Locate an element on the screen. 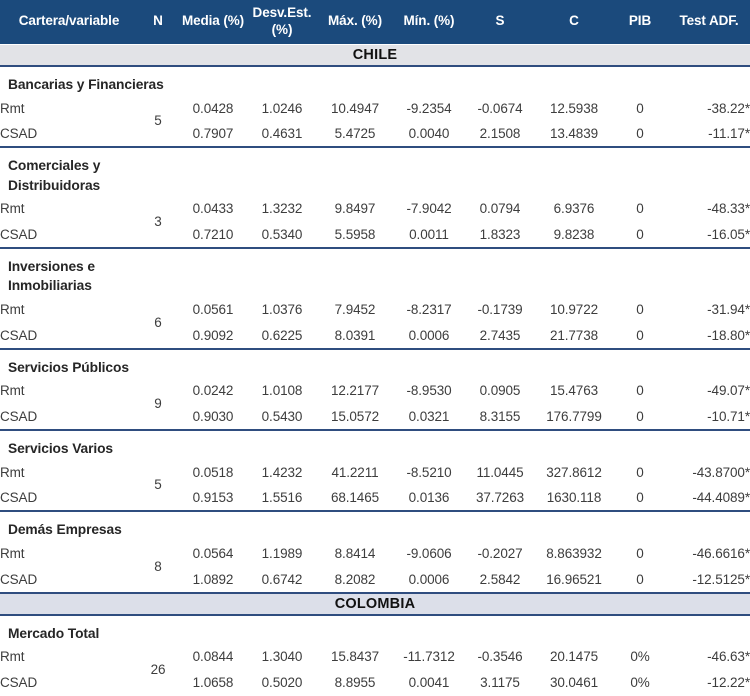 The image size is (750, 696). cell-media: 0.0844 is located at coordinates (213, 657).